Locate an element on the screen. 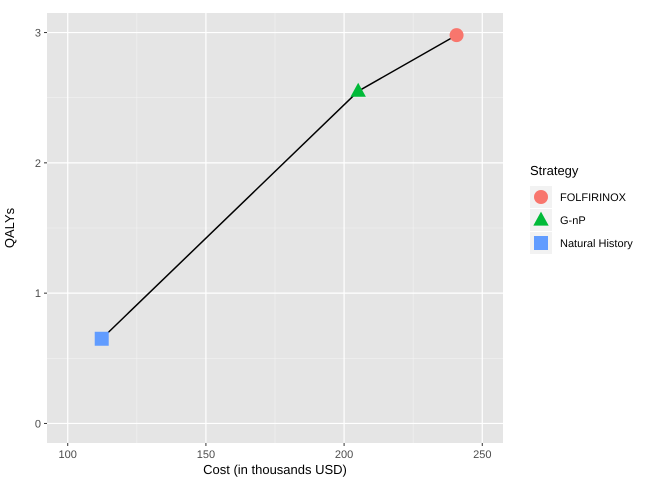 The width and height of the screenshot is (656, 479). x-axis-title: Cost (in thousands USD) is located at coordinates (275, 469).